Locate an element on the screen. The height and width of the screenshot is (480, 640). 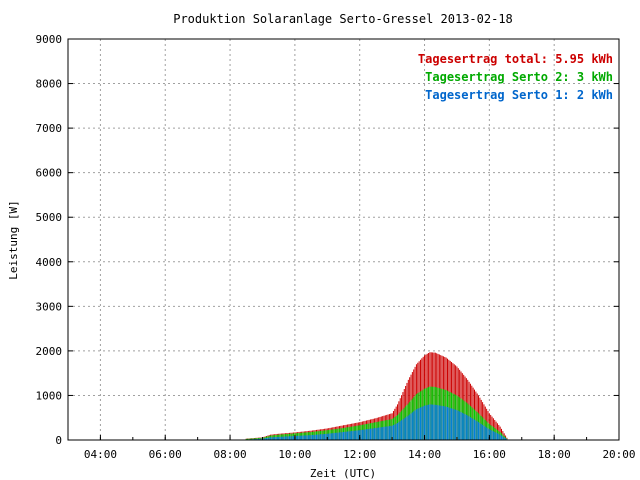
x-tick-label: 04:00 is located at coordinates (100, 454).